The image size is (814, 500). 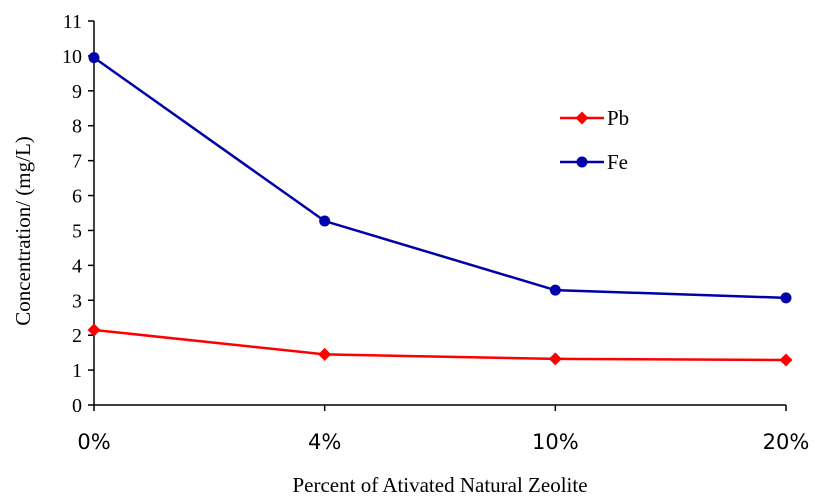 What do you see at coordinates (618, 118) in the screenshot?
I see `legend-label-pb: Pb` at bounding box center [618, 118].